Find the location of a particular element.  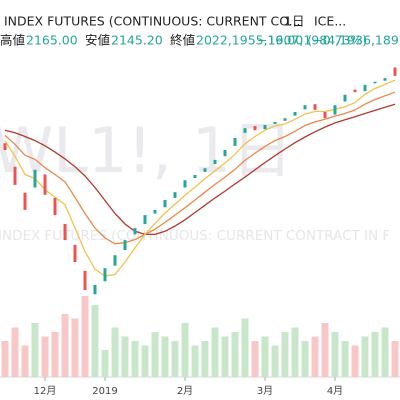

interval: 1日 is located at coordinates (294, 21).